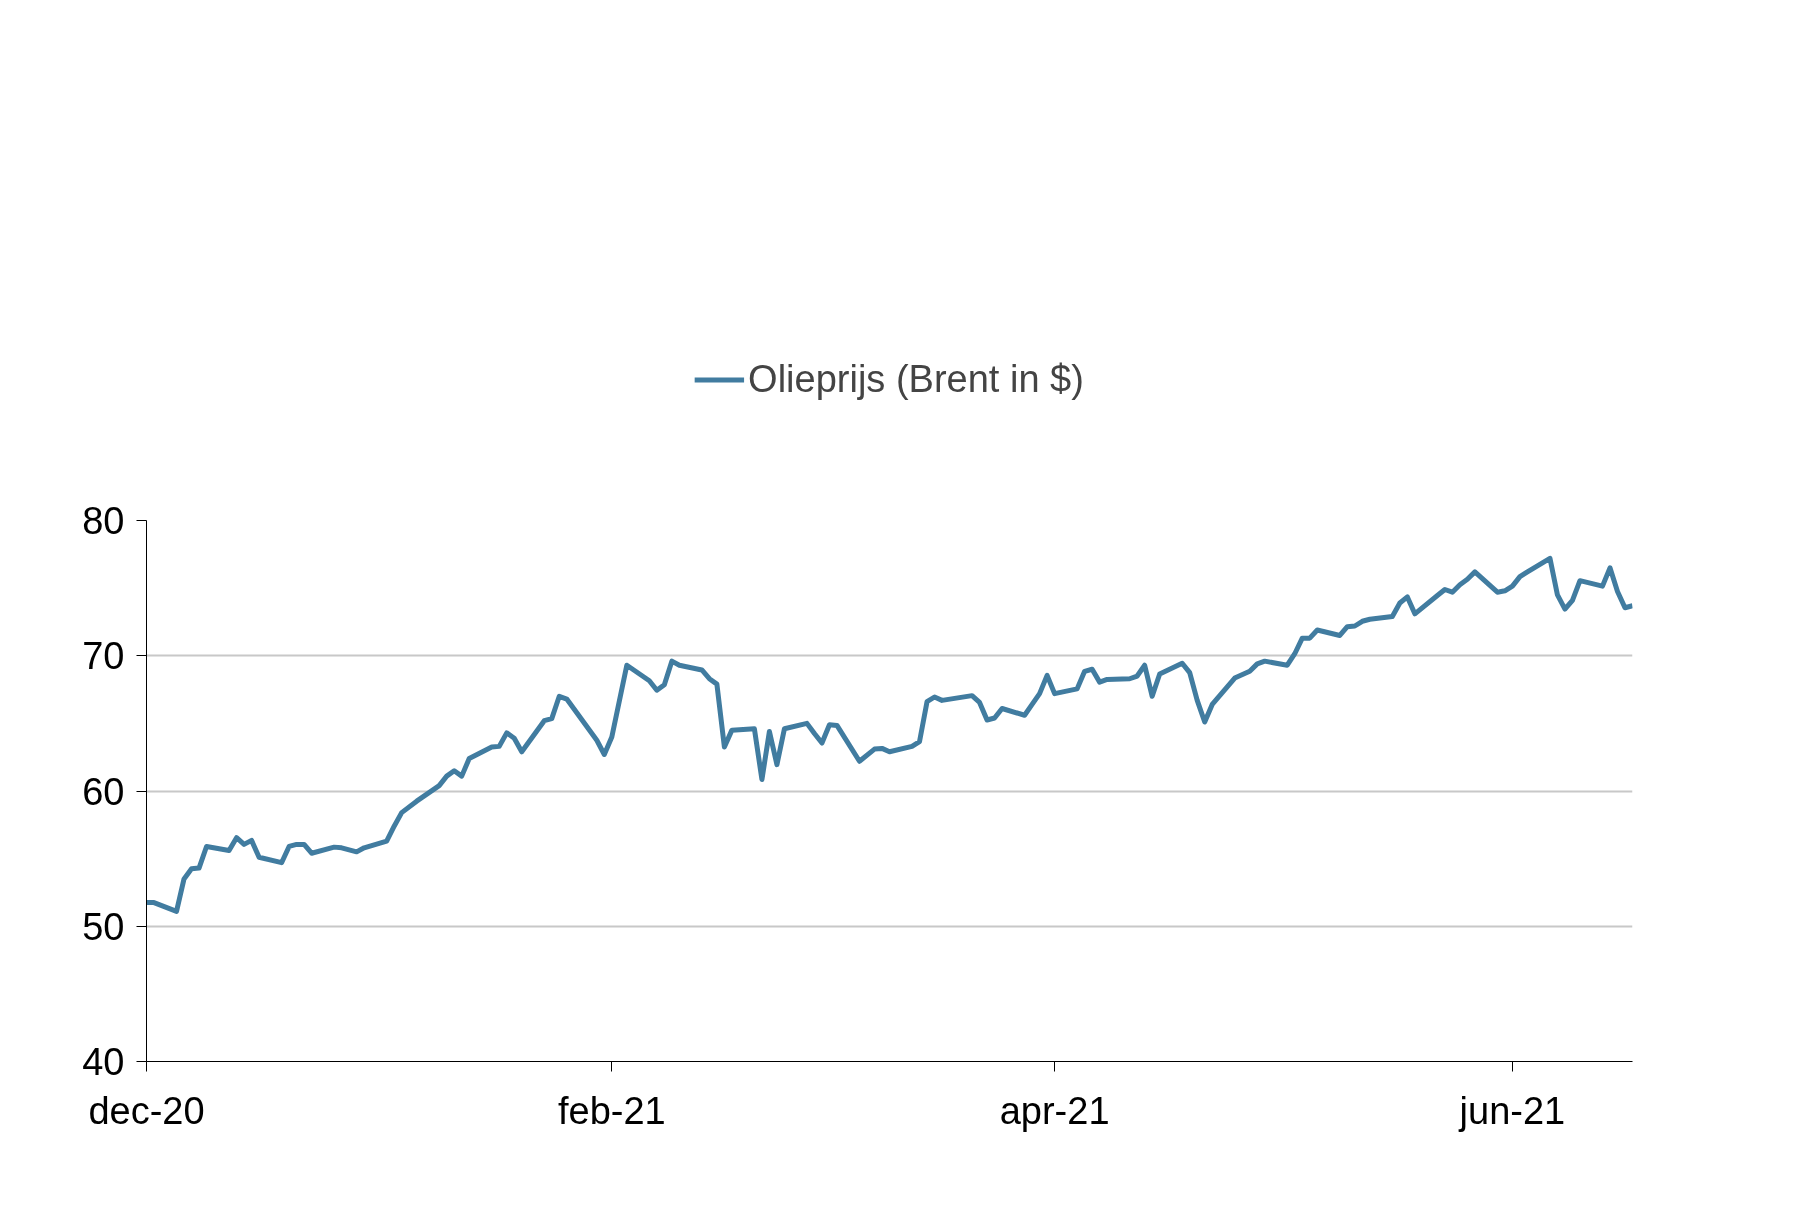 The width and height of the screenshot is (1806, 1209). Describe the element at coordinates (103, 521) in the screenshot. I see `y-tick-label: 80` at that location.